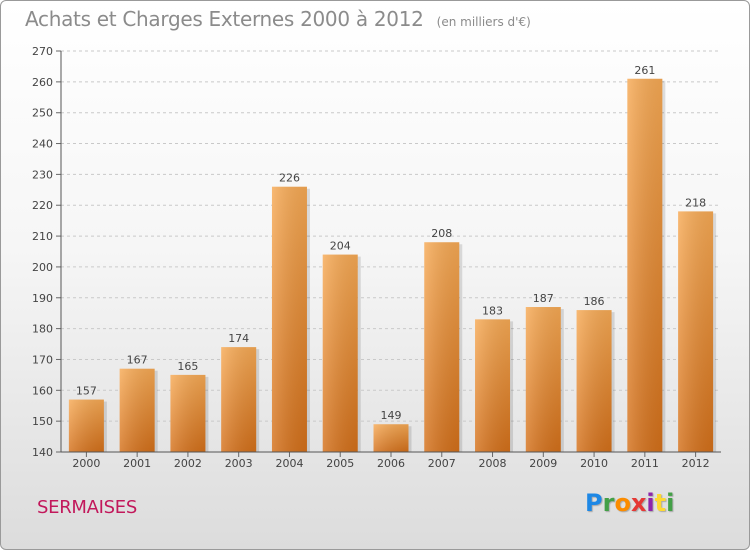 This screenshot has height=550, width=750. What do you see at coordinates (645, 463) in the screenshot?
I see `x-tick-label: 2011` at bounding box center [645, 463].